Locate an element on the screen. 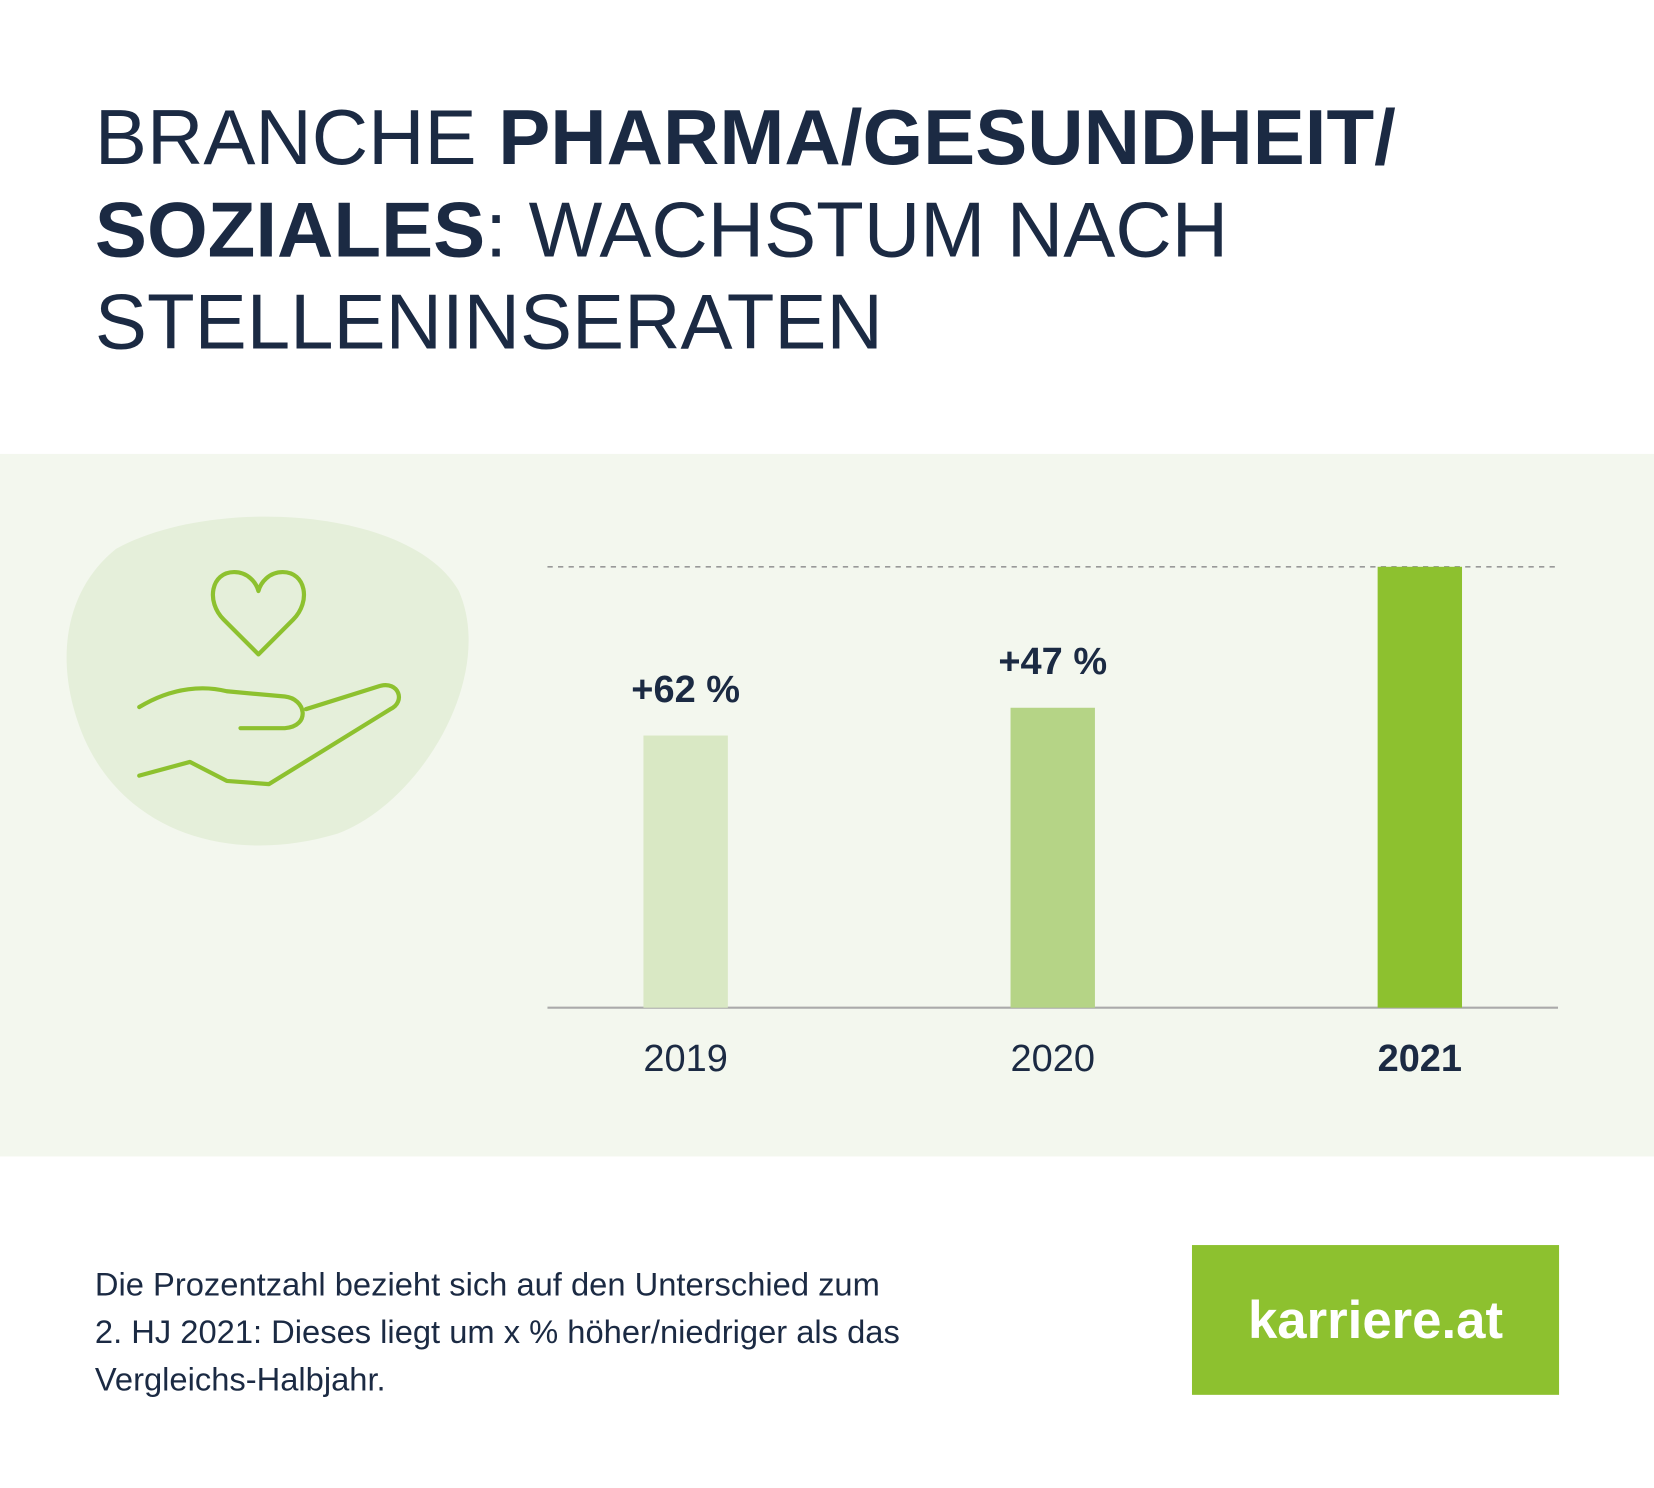  icon-blob is located at coordinates (267, 681).